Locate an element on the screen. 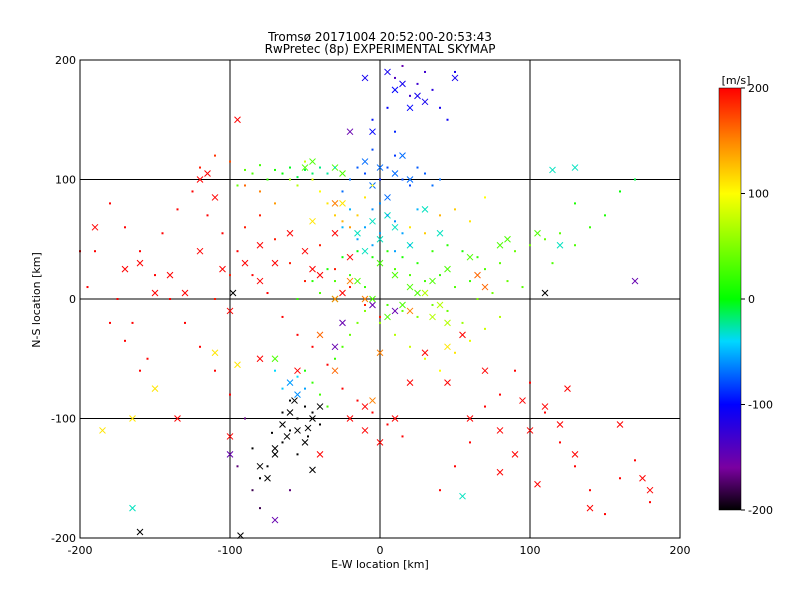  y-axis-label: N-S location [km] is located at coordinates (36, 300).